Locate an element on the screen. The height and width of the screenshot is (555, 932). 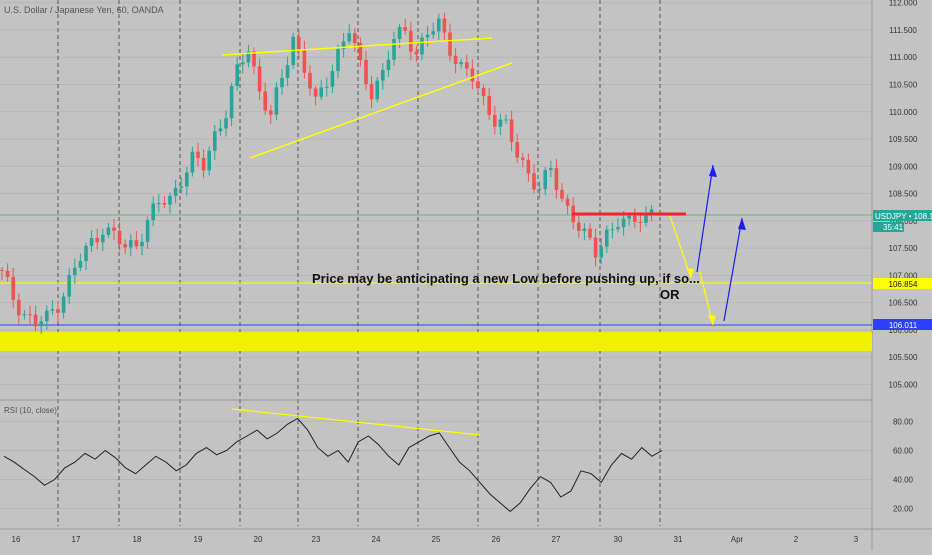
price-tick-label: 106.000 is located at coordinates (903, 330).